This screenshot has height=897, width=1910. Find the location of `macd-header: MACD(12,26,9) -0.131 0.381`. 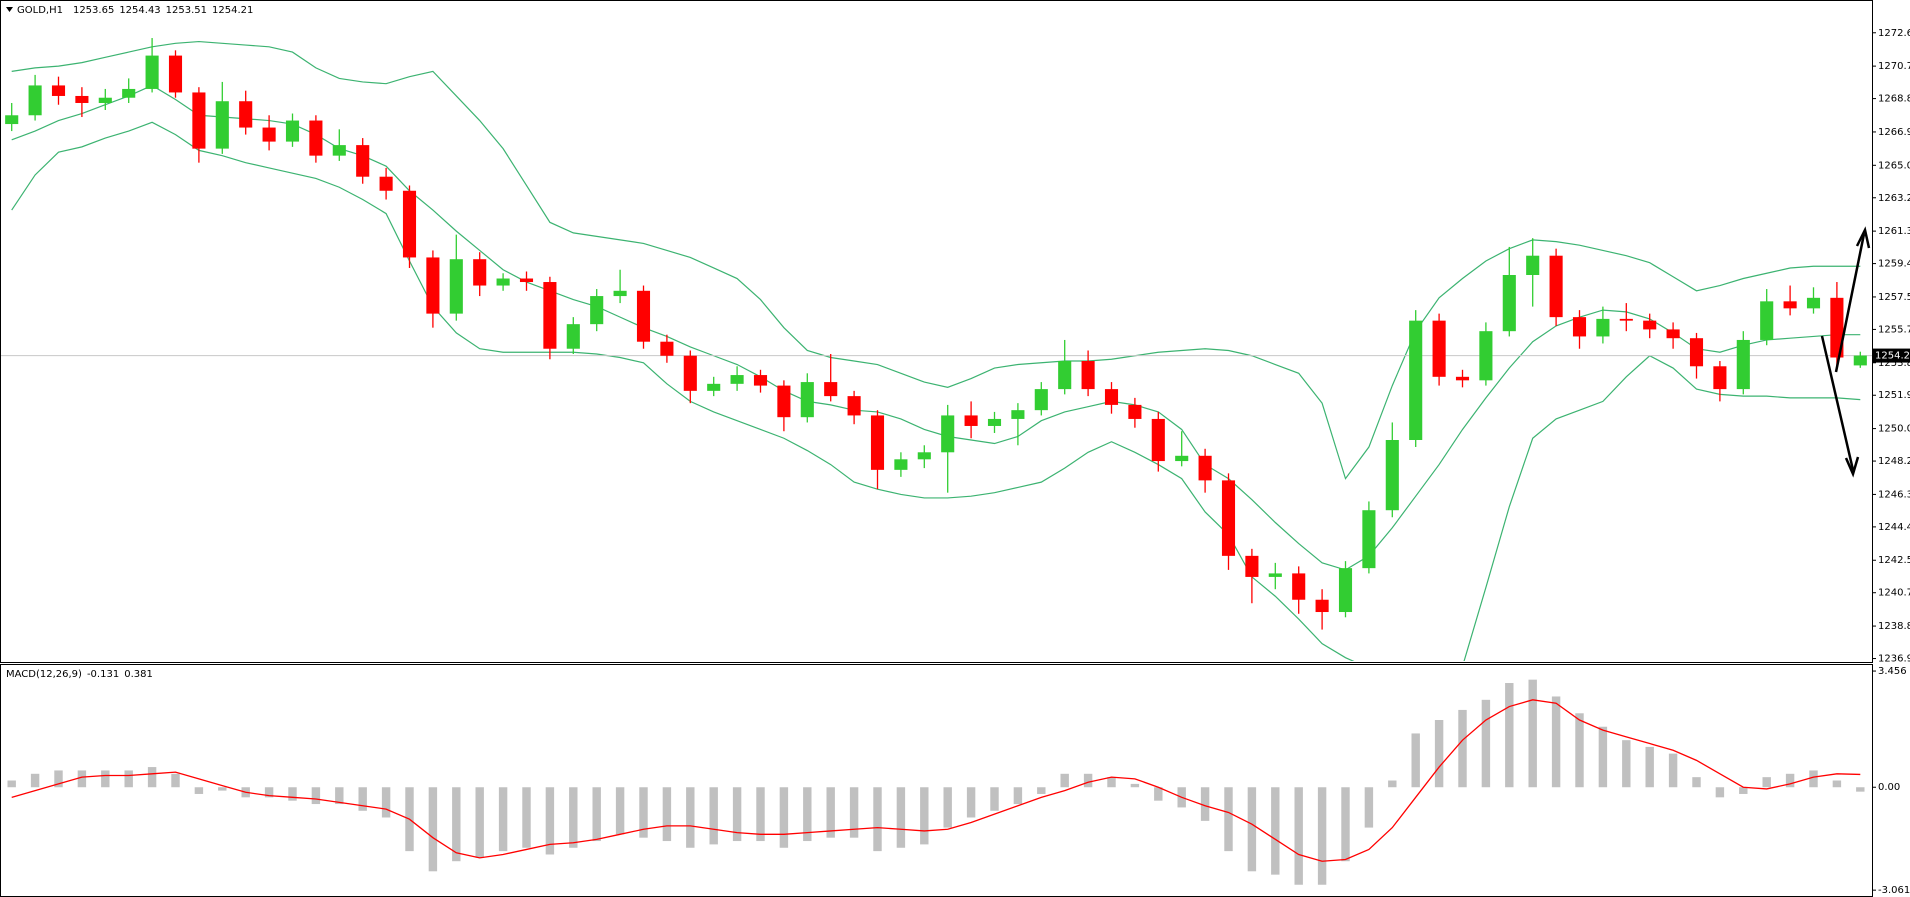

macd-header: MACD(12,26,9) -0.131 0.381 is located at coordinates (79, 674).